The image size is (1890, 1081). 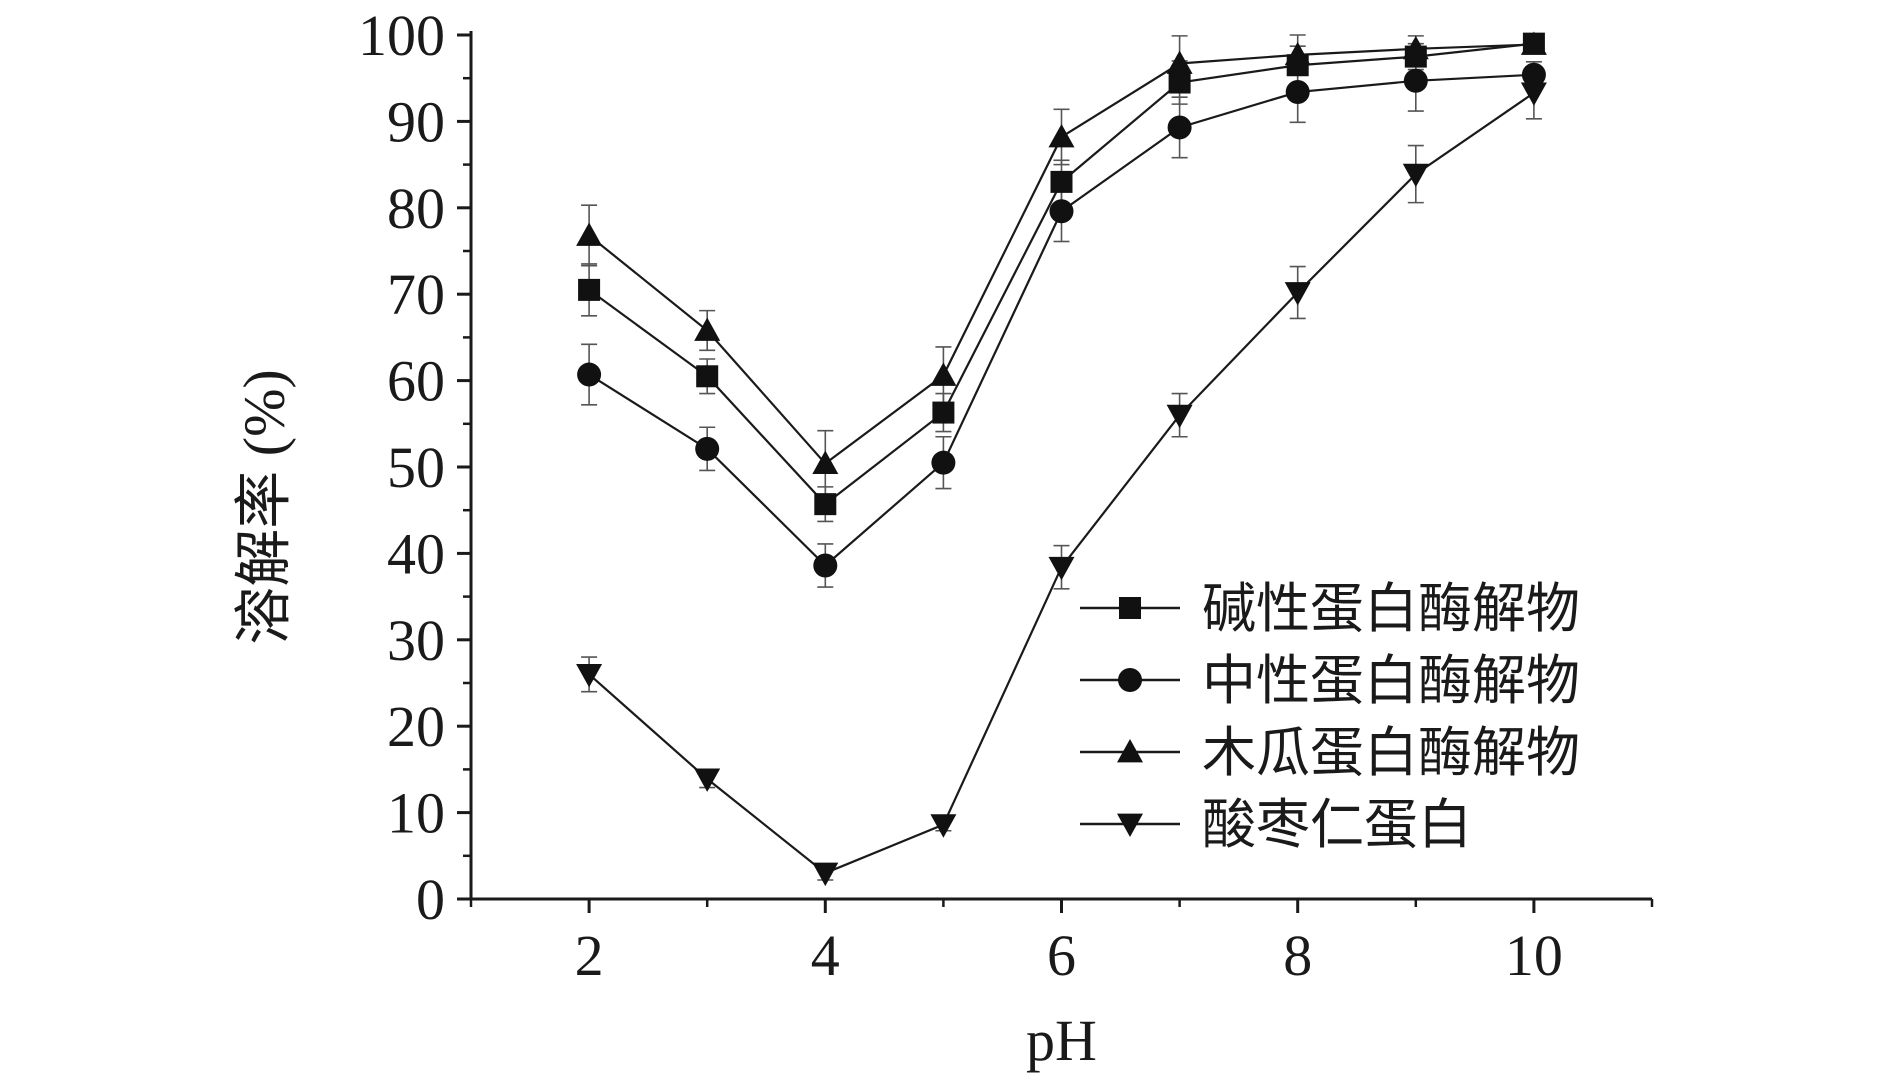 I want to click on legend-marker-square, so click(x=1130, y=608).